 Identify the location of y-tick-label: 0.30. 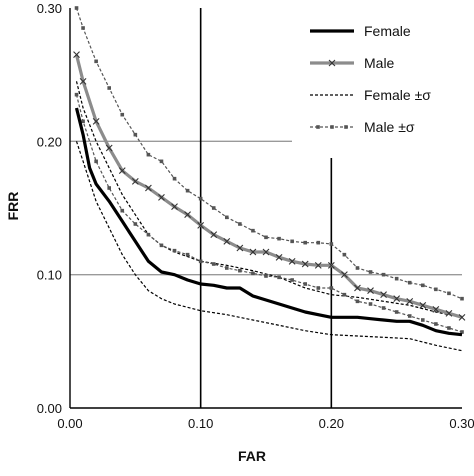
(49, 8).